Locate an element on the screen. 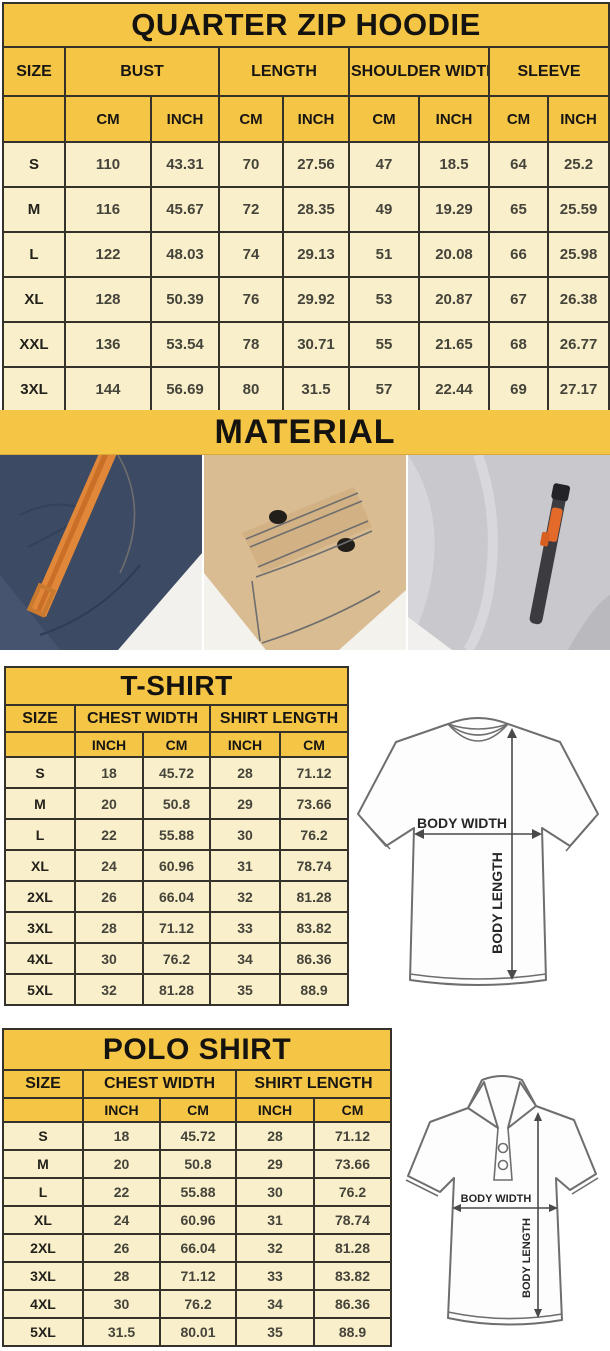 The height and width of the screenshot is (1351, 610). measurement-cell: 64 is located at coordinates (518, 164).